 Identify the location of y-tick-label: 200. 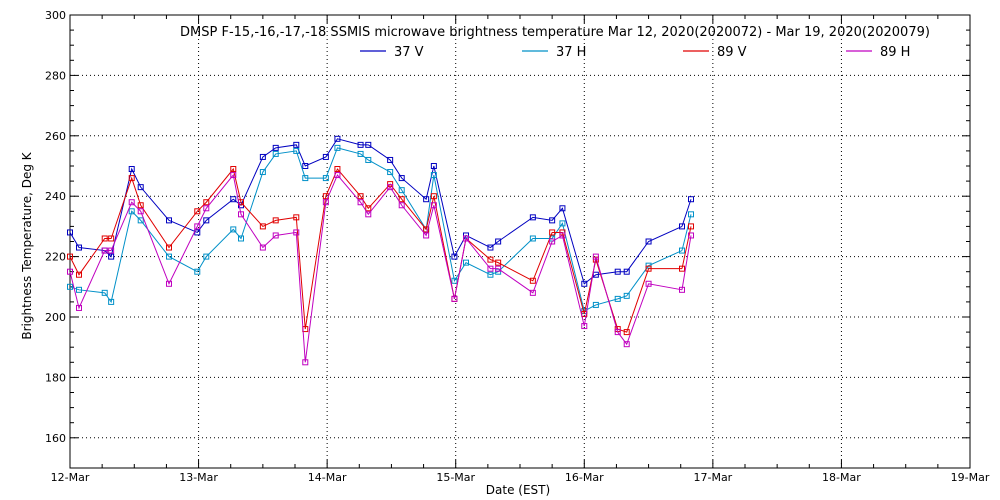
(55, 317).